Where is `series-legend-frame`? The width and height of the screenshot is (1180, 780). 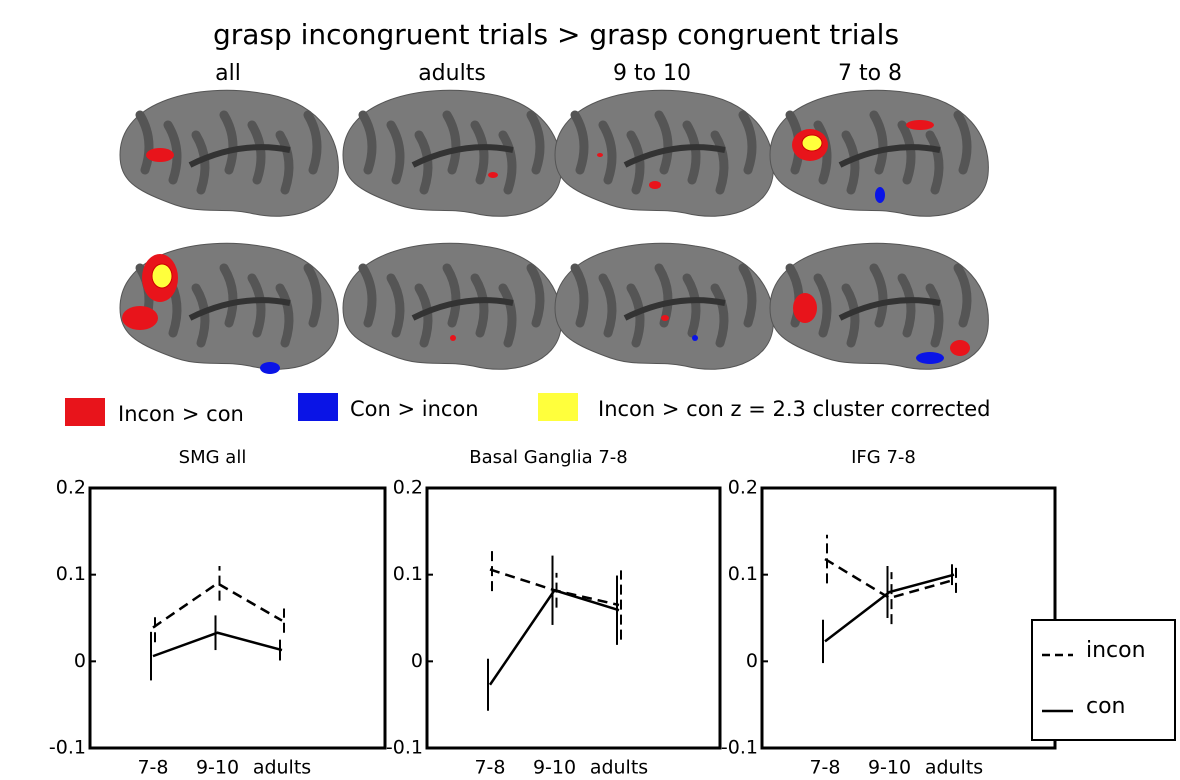 series-legend-frame is located at coordinates (1103, 680).